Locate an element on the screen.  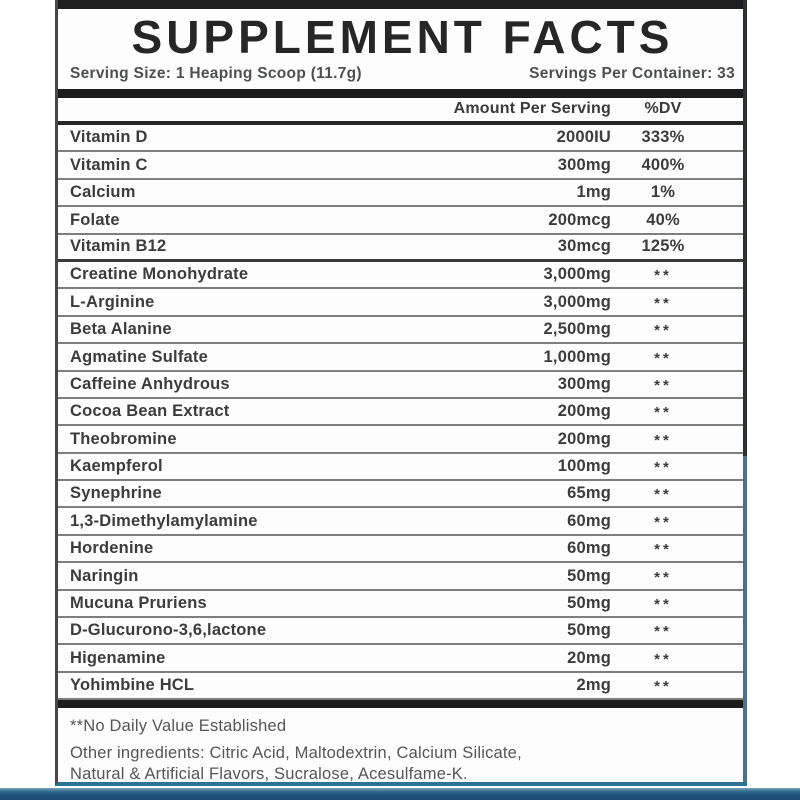
table-header-row: Amount Per Serving %DV is located at coordinates (402, 111).